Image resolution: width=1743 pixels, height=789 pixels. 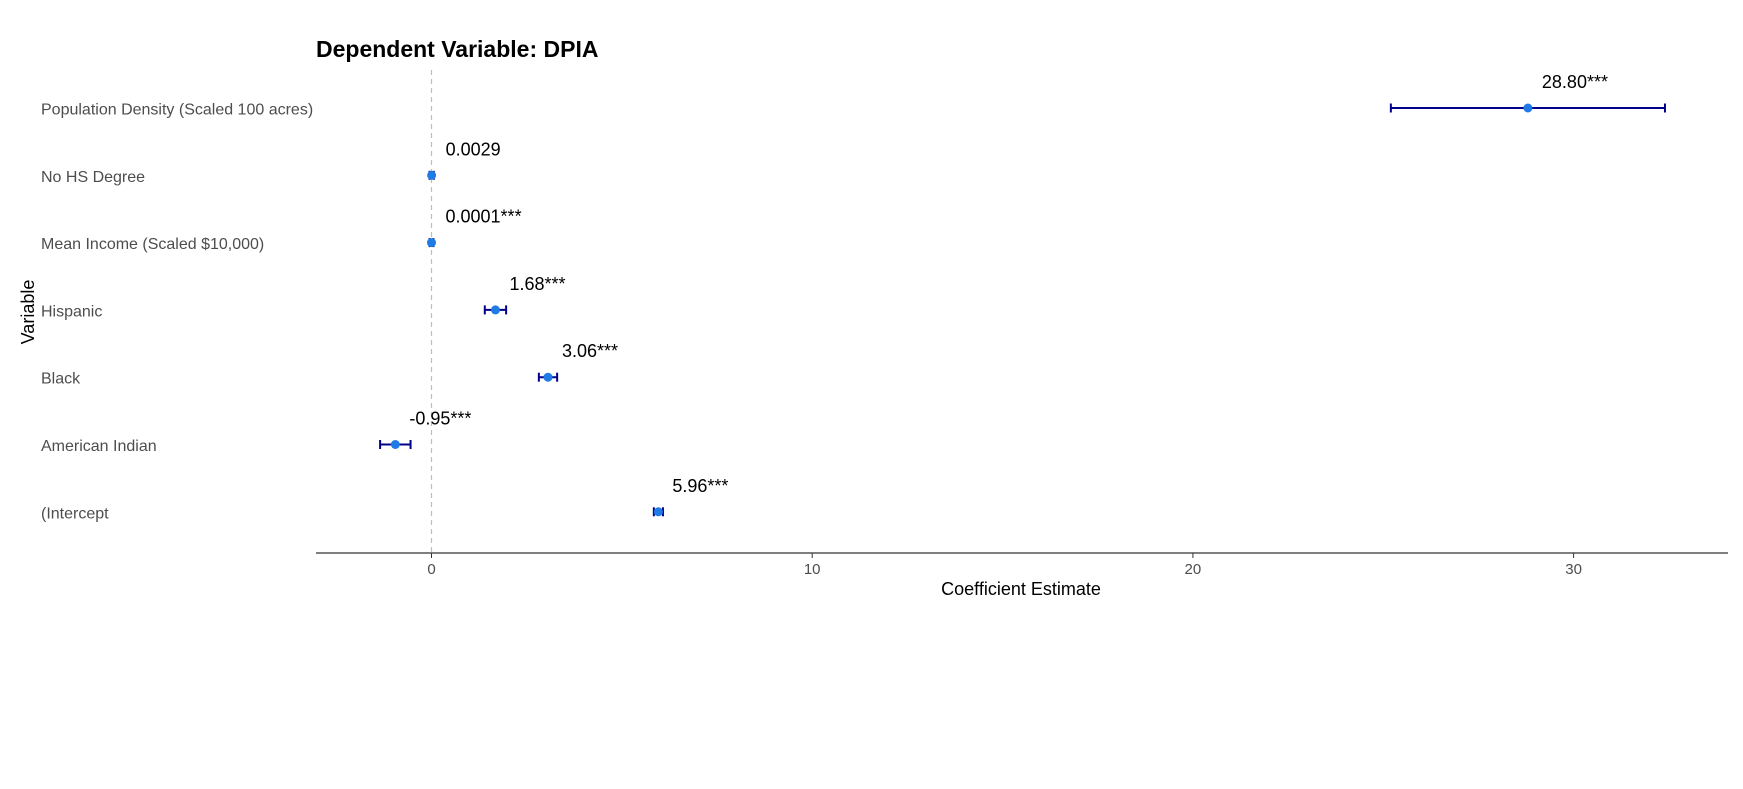 I want to click on point-estimate-black, so click(x=547, y=377).